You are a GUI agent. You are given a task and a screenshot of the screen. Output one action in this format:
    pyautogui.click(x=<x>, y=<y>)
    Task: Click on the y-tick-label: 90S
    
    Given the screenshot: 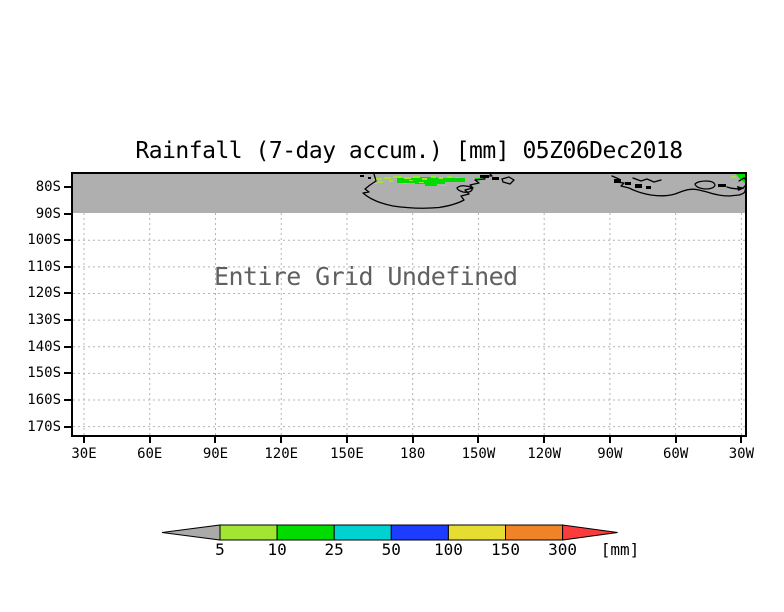 What is the action you would take?
    pyautogui.click(x=48, y=213)
    